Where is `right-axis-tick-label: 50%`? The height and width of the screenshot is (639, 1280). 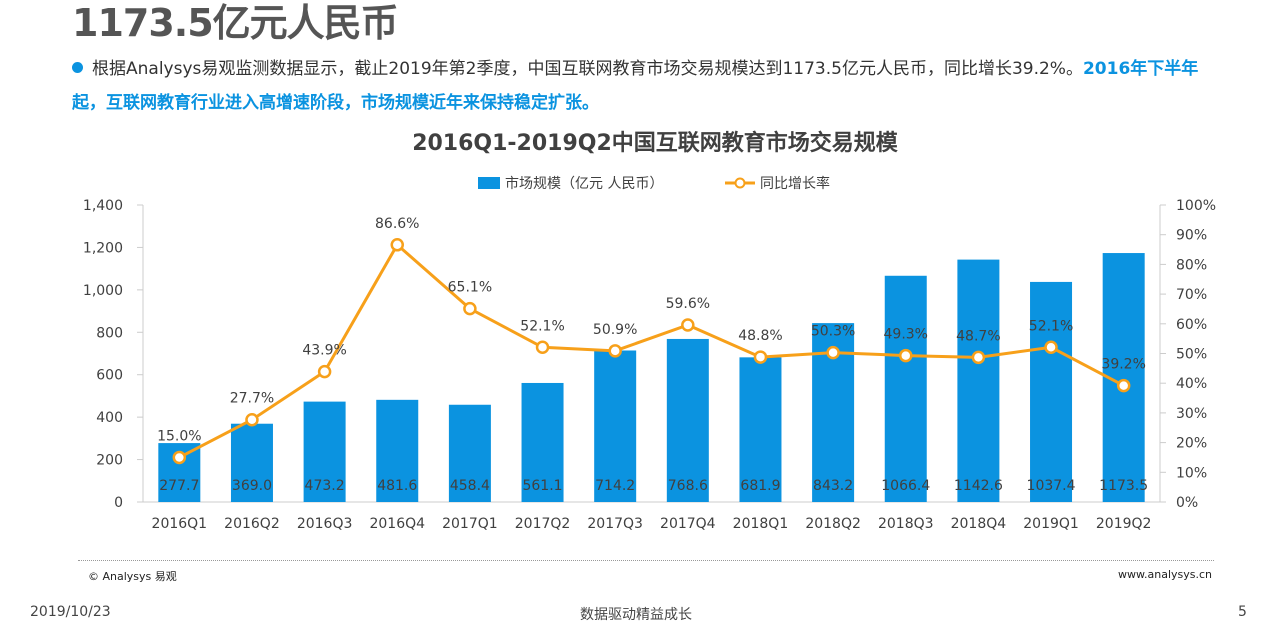
right-axis-tick-label: 50% is located at coordinates (1191, 355).